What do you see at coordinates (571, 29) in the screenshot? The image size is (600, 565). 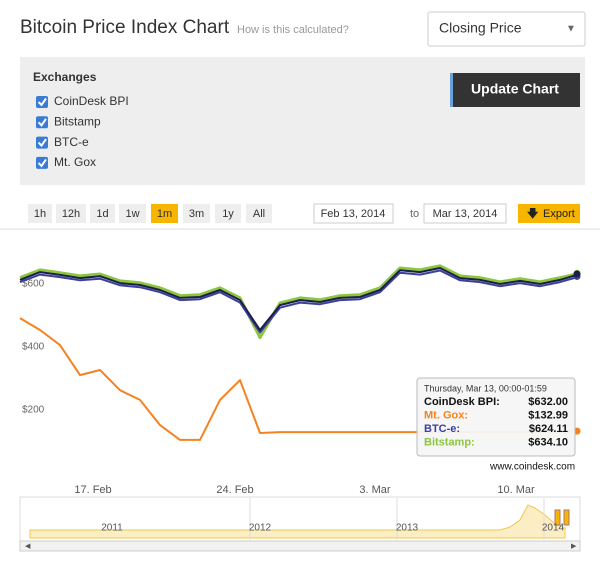 I see `select-arrow: ▼` at bounding box center [571, 29].